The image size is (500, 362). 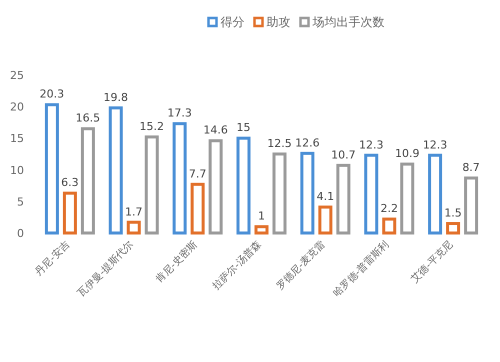 What do you see at coordinates (70, 183) in the screenshot?
I see `data-label: 6.3` at bounding box center [70, 183].